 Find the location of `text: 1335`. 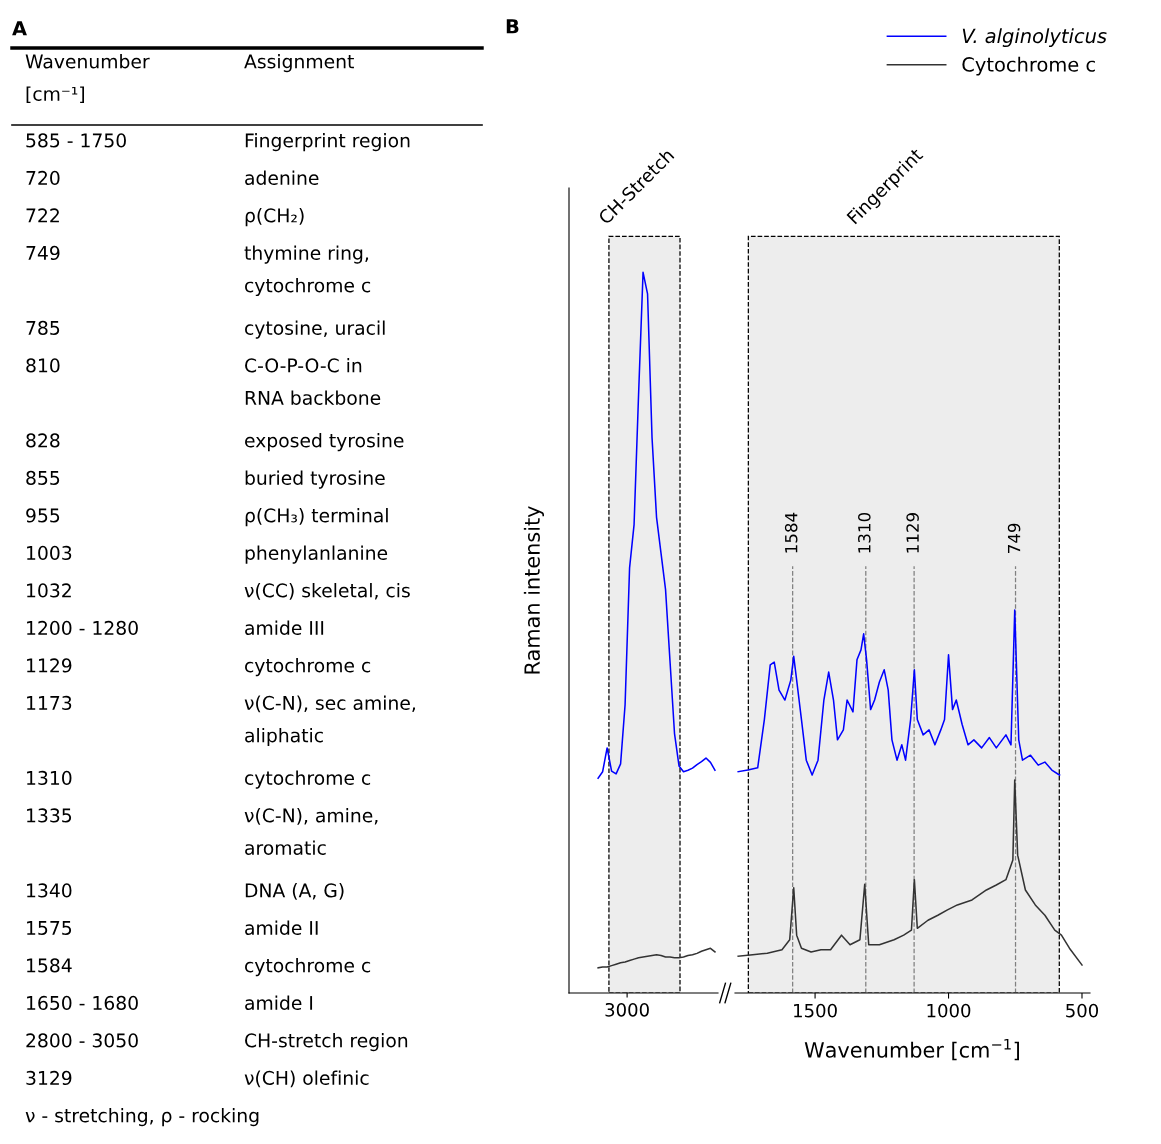

text: 1335 is located at coordinates (49, 815).